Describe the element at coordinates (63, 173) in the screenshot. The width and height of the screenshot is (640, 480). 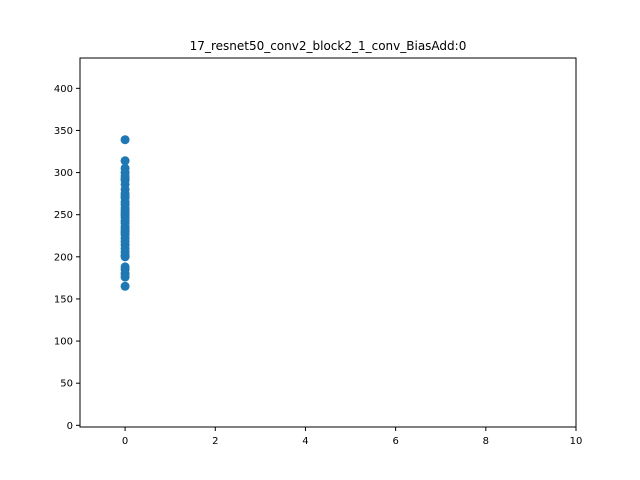
I see `y-tick-label: 300` at that location.